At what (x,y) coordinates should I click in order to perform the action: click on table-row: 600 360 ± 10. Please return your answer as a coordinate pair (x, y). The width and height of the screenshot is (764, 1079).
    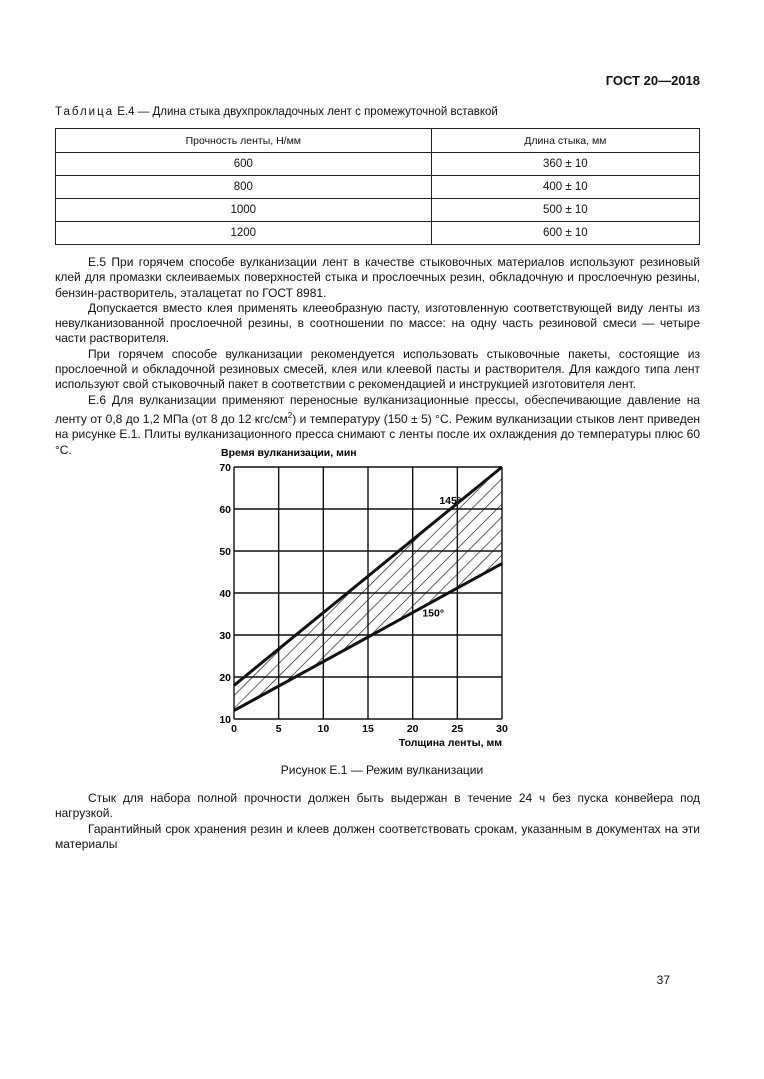
    Looking at the image, I should click on (378, 164).